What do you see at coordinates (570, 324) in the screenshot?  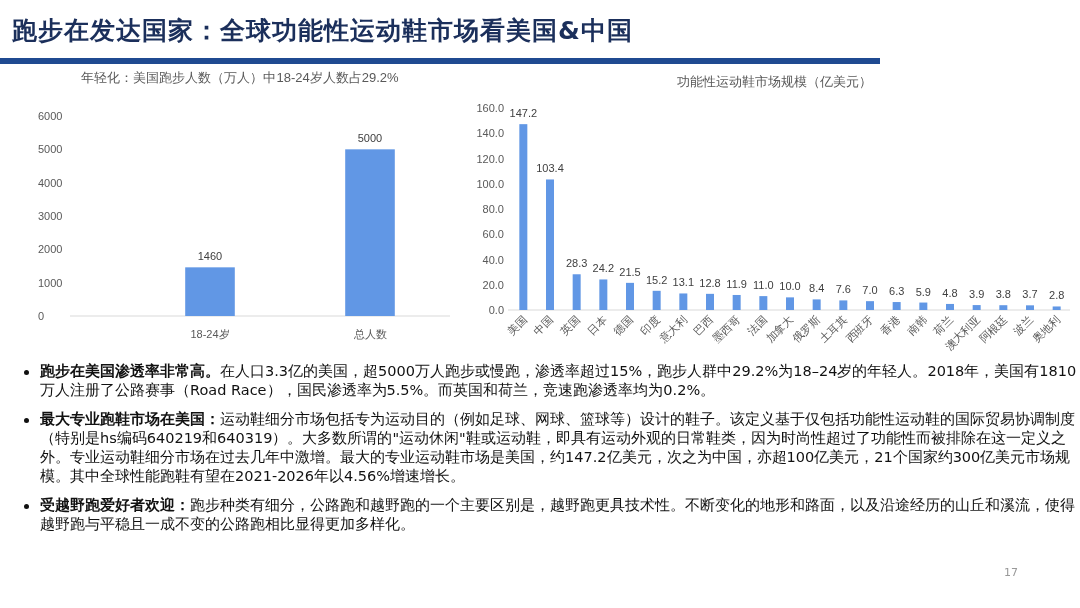 I see `x-tick-label: 英国` at bounding box center [570, 324].